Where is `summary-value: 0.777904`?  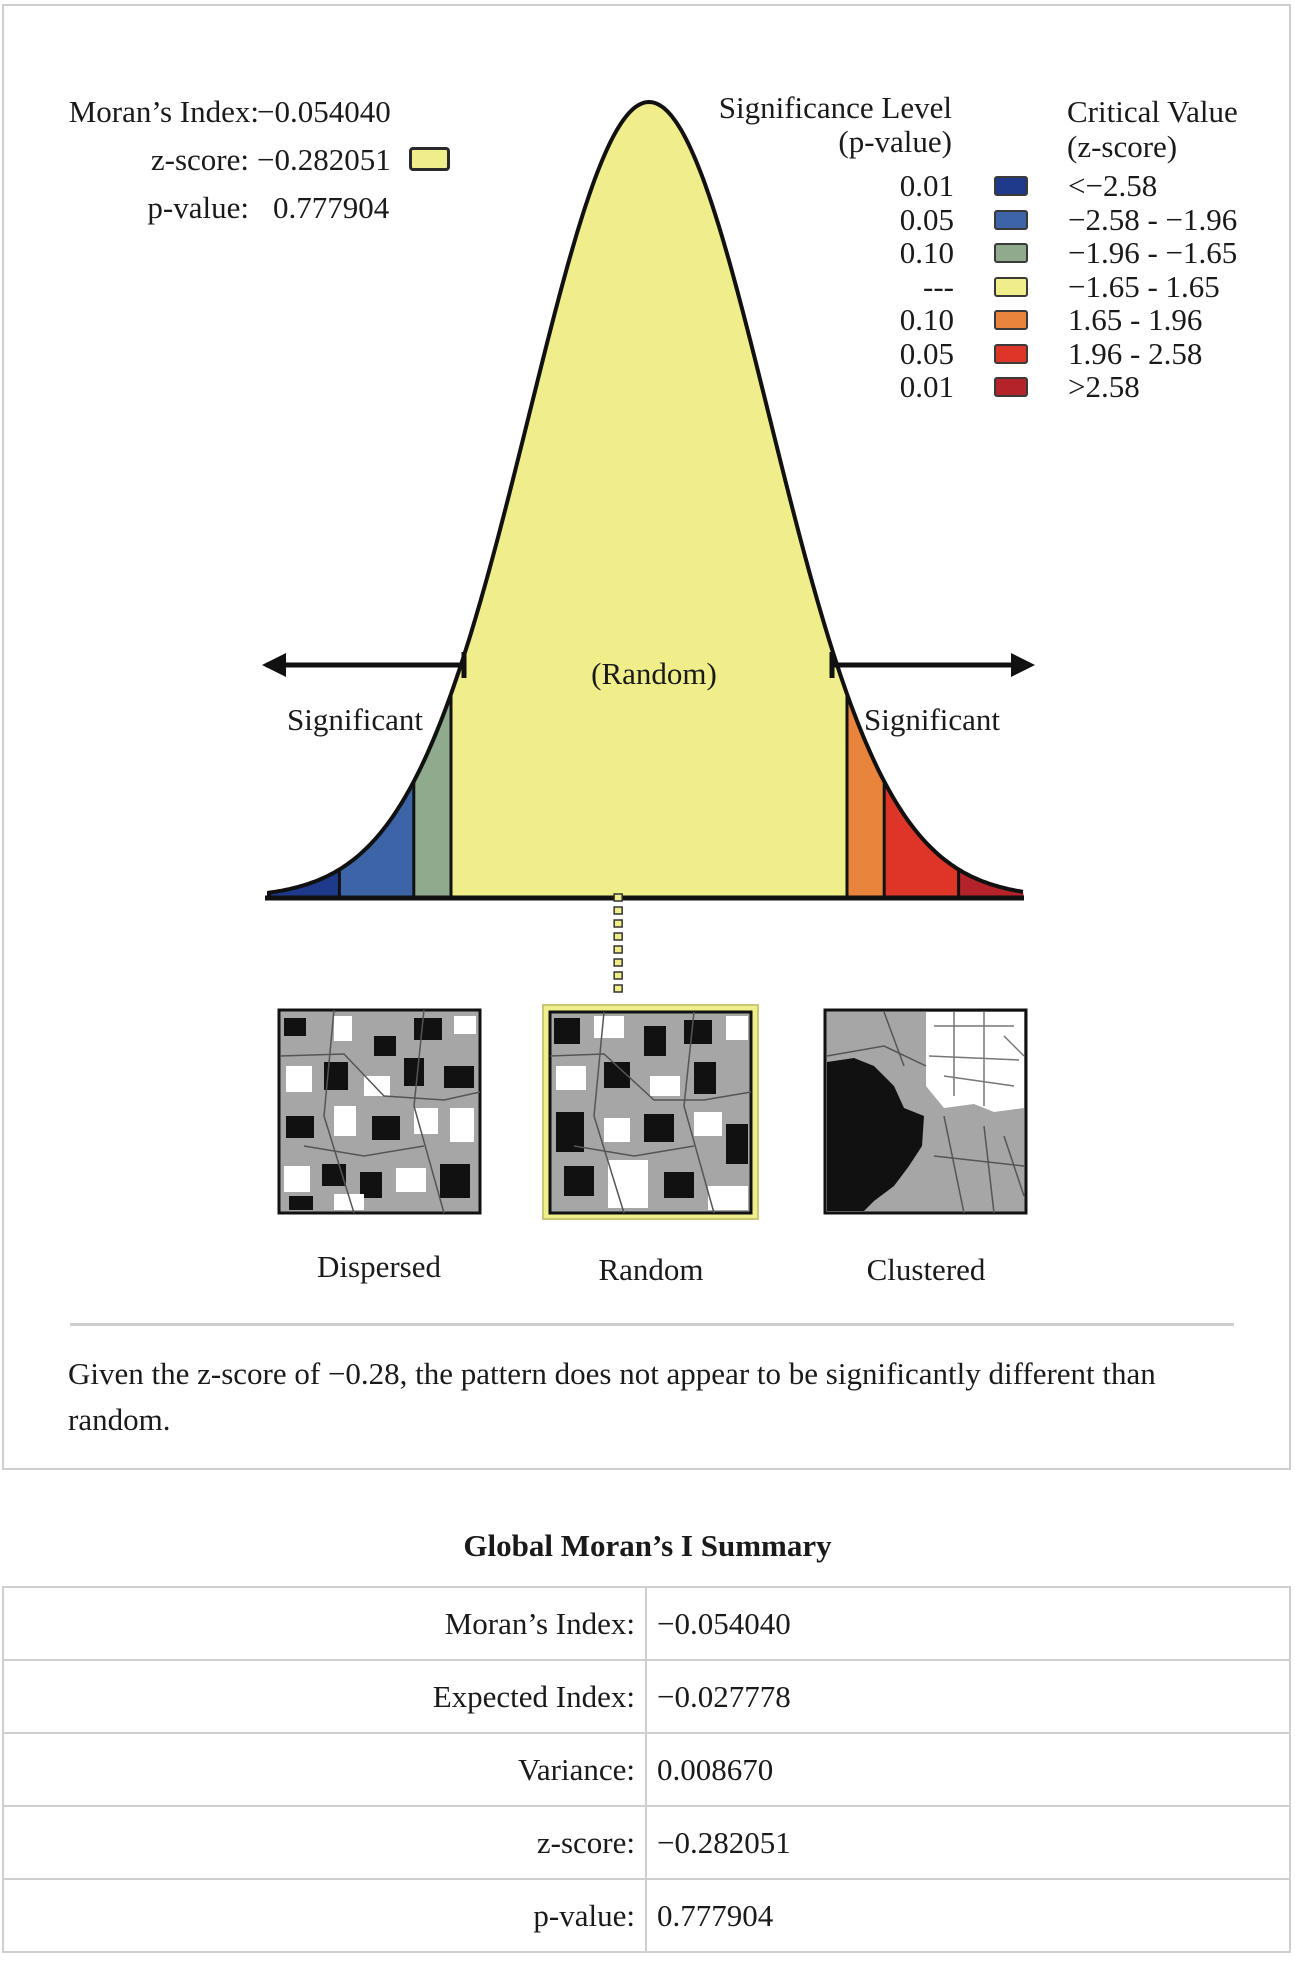 summary-value: 0.777904 is located at coordinates (968, 1915).